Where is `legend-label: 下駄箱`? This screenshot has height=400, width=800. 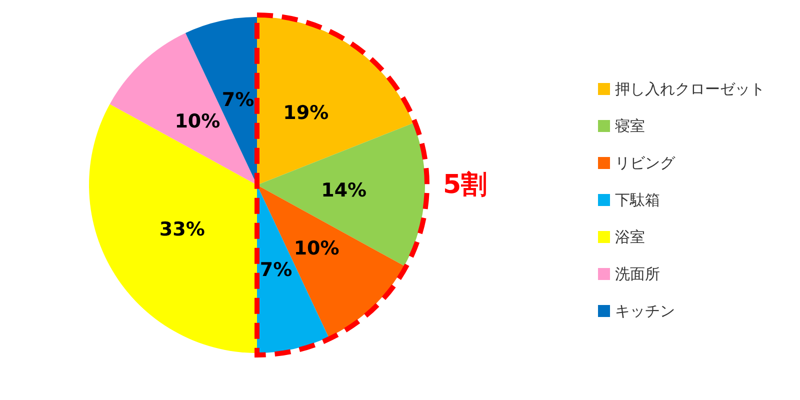
legend-label: 下駄箱 is located at coordinates (637, 200).